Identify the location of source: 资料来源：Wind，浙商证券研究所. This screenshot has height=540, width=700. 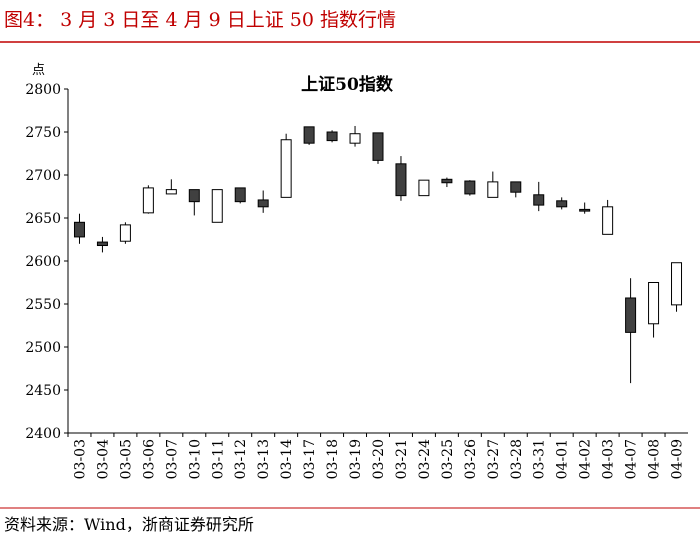
(129, 524).